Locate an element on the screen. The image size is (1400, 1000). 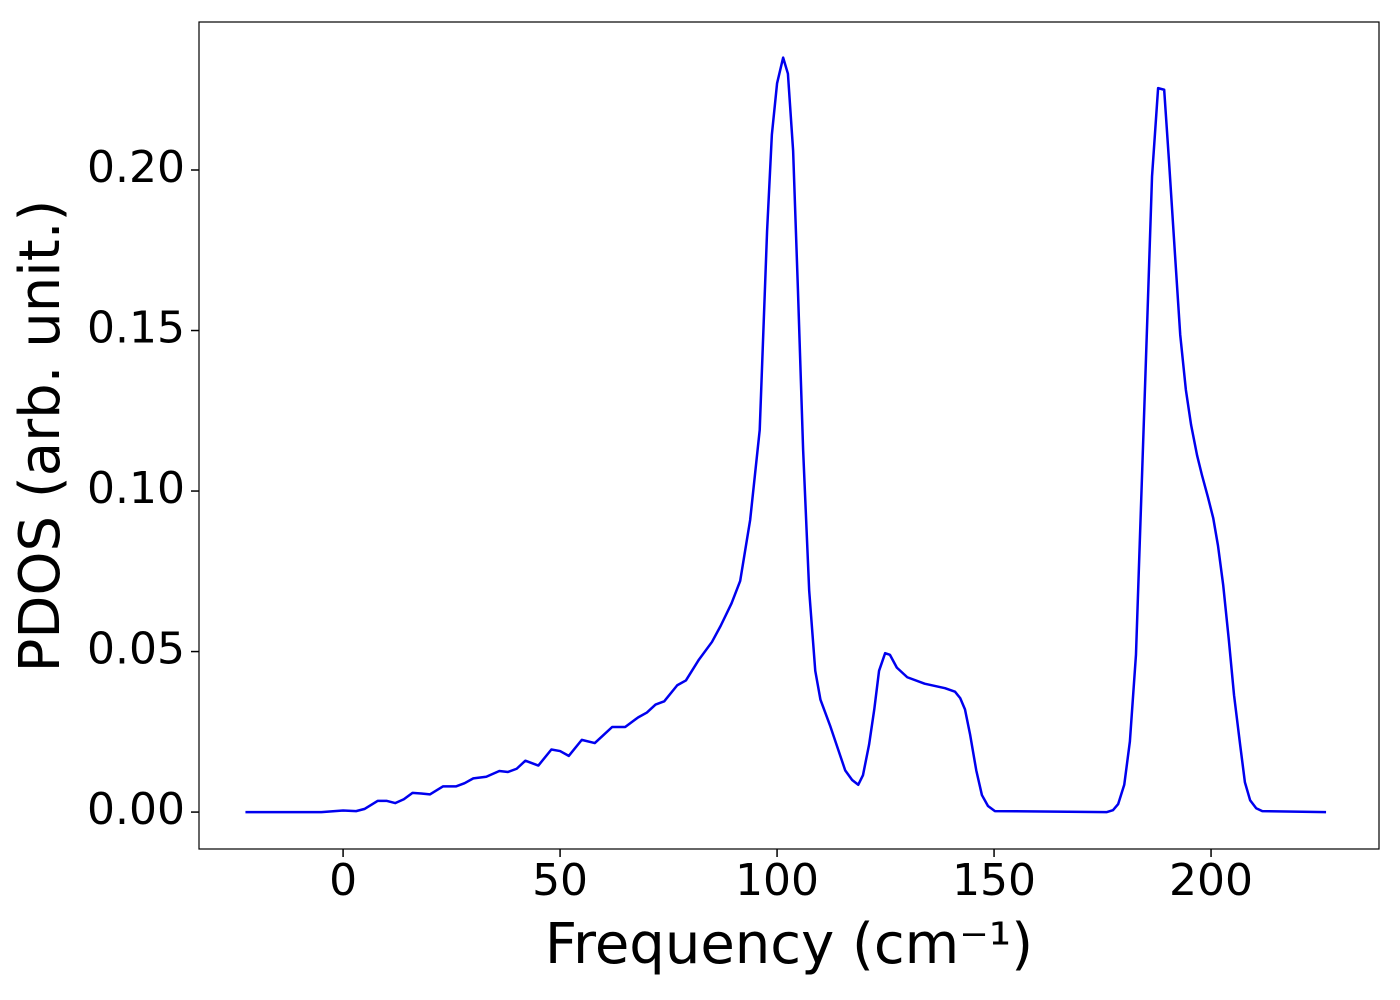
y-tick-label: 0.20 is located at coordinates (136, 167).